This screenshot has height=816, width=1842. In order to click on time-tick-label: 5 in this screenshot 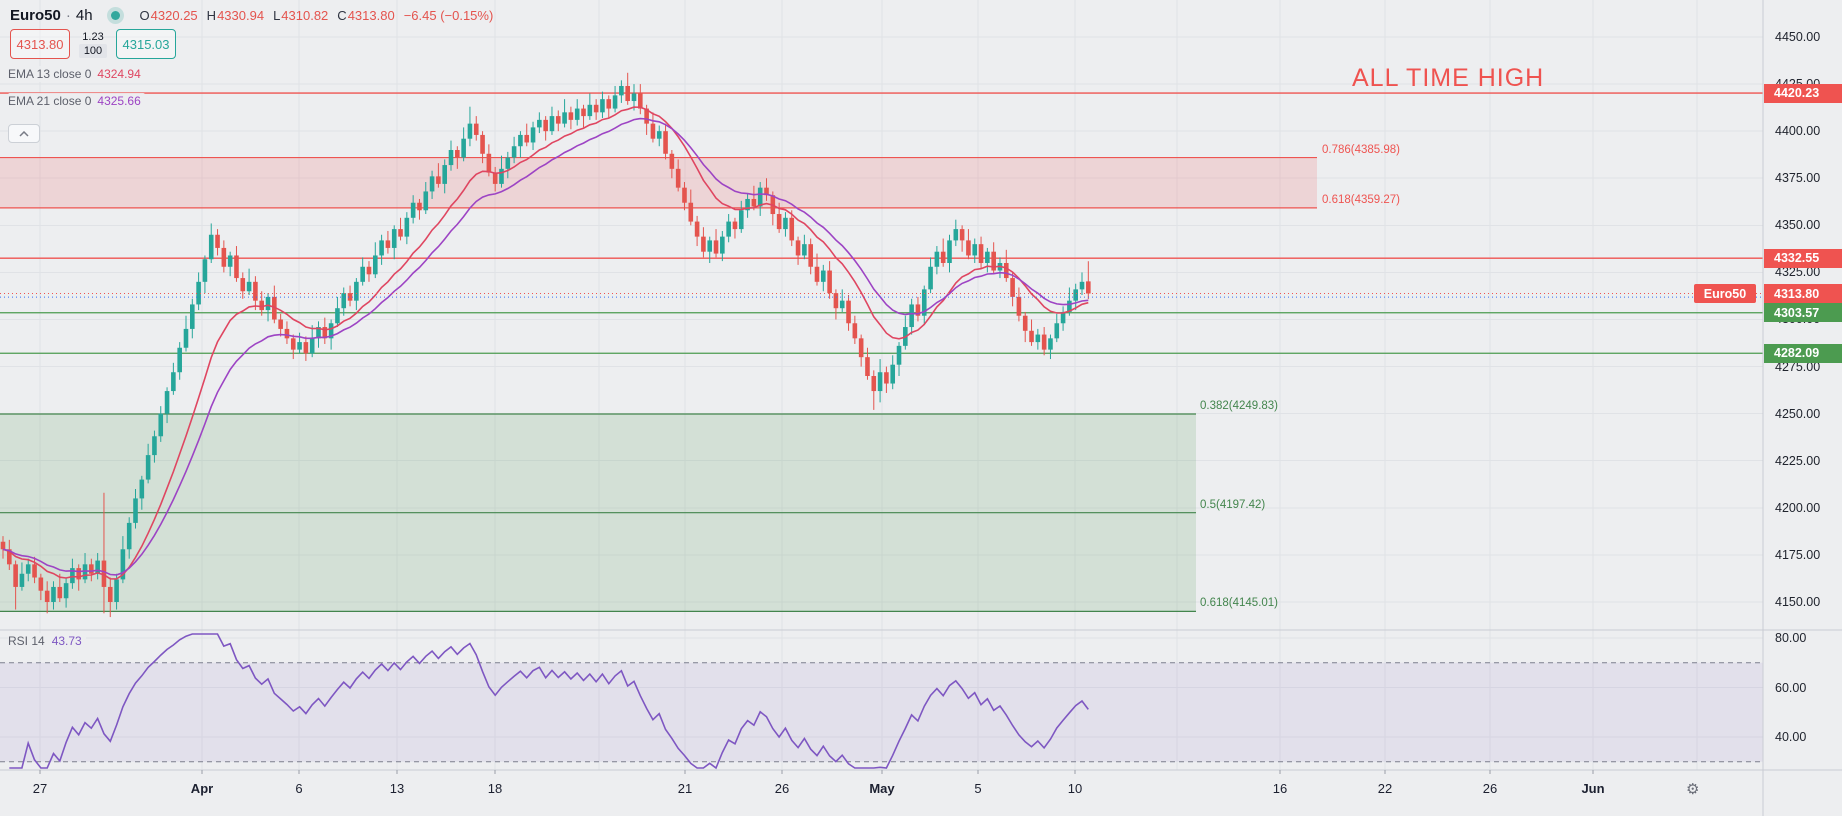, I will do `click(978, 788)`.